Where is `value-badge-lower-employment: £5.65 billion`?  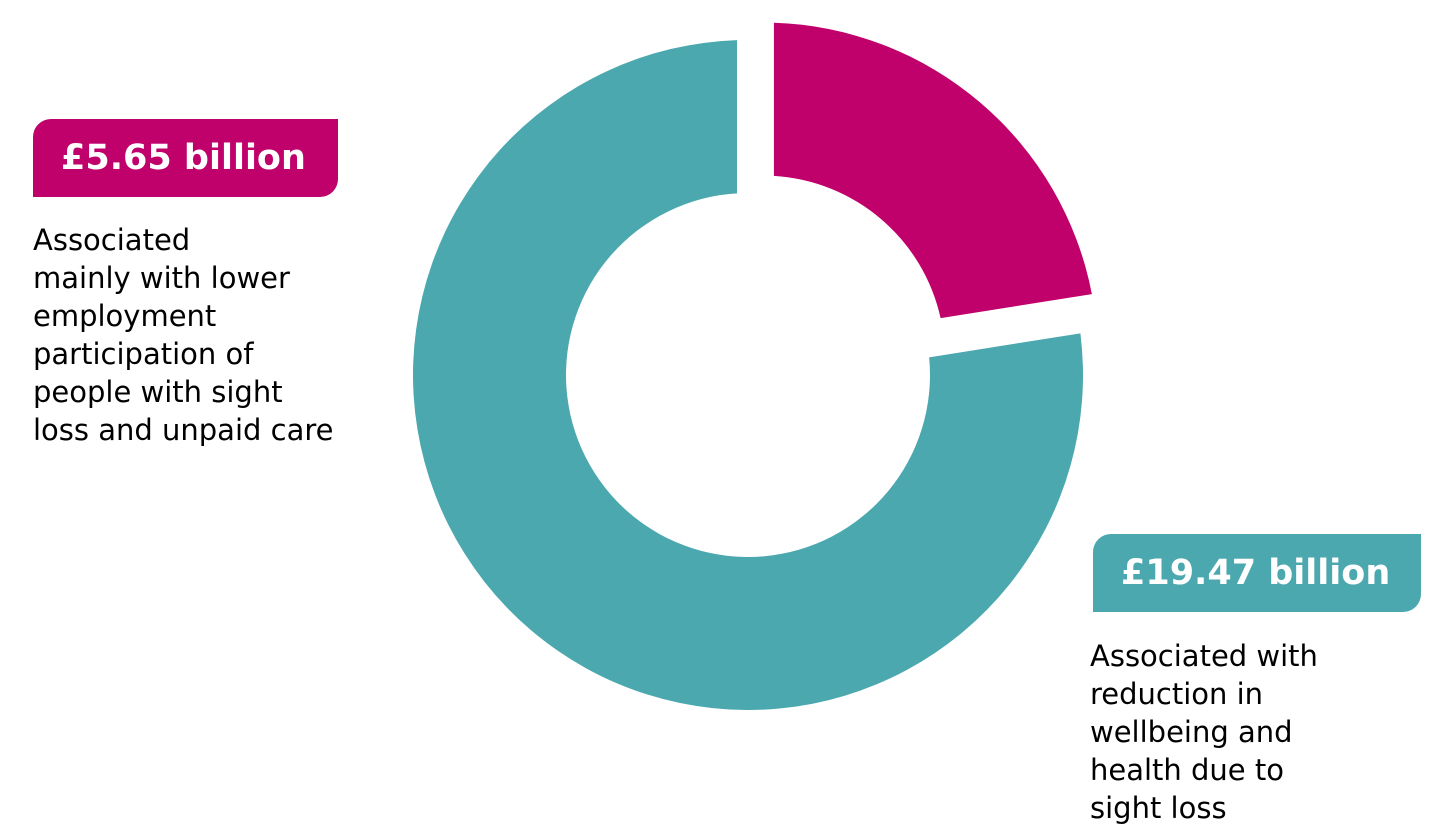 value-badge-lower-employment: £5.65 billion is located at coordinates (185, 158).